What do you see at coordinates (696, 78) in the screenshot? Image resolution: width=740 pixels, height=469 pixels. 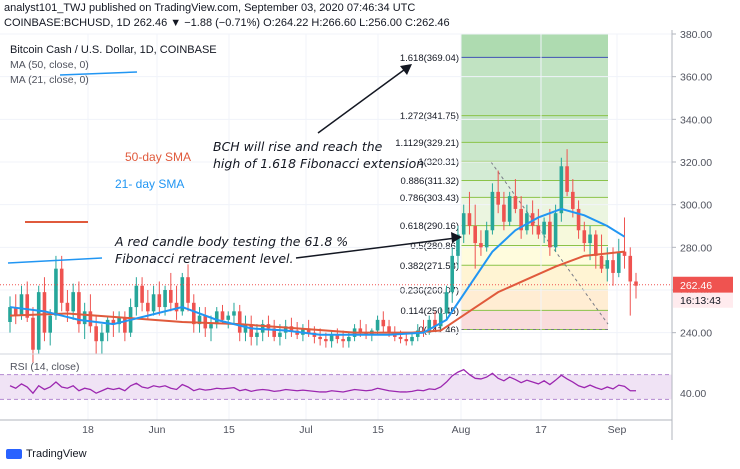 I see `y-tick-label: 360.00` at bounding box center [696, 78].